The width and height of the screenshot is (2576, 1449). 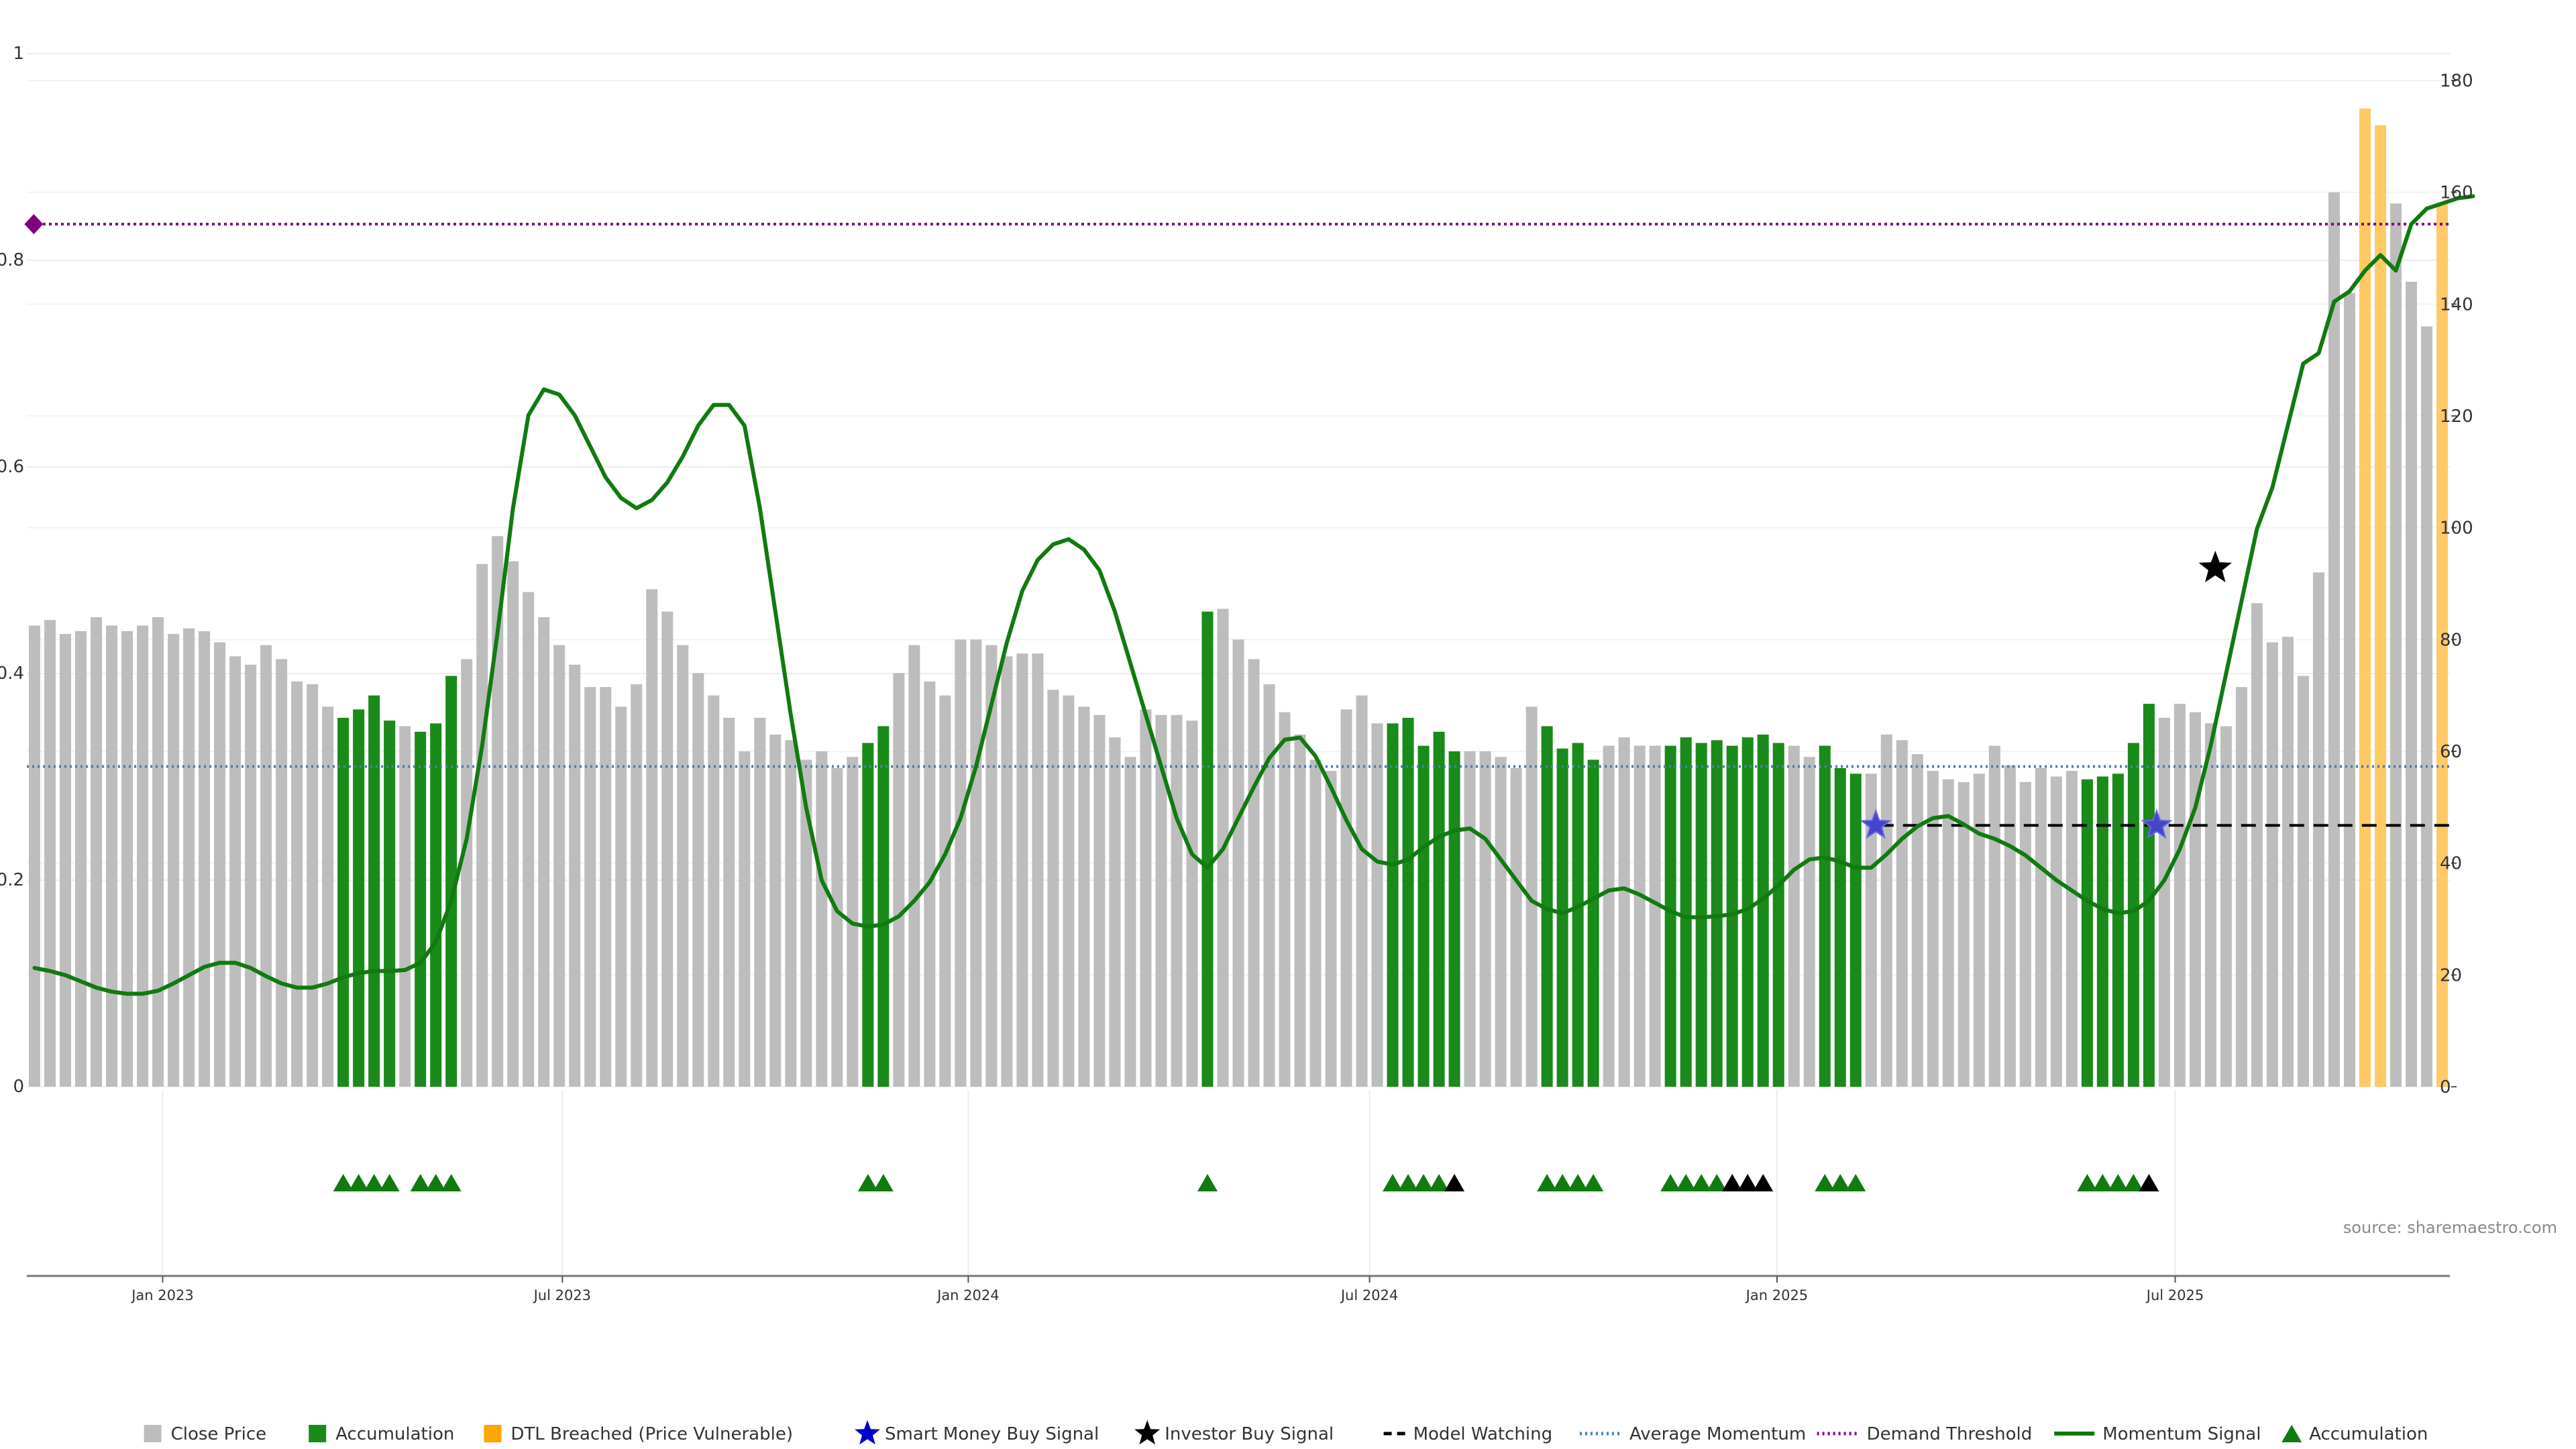 What do you see at coordinates (1693, 1434) in the screenshot?
I see `legend-item: Average Momentum` at bounding box center [1693, 1434].